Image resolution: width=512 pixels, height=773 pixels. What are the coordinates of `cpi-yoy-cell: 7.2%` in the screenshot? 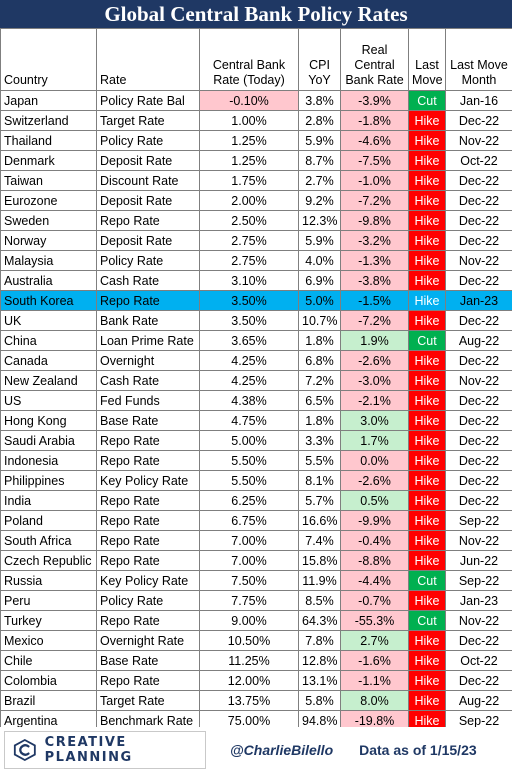 It's located at (319, 380).